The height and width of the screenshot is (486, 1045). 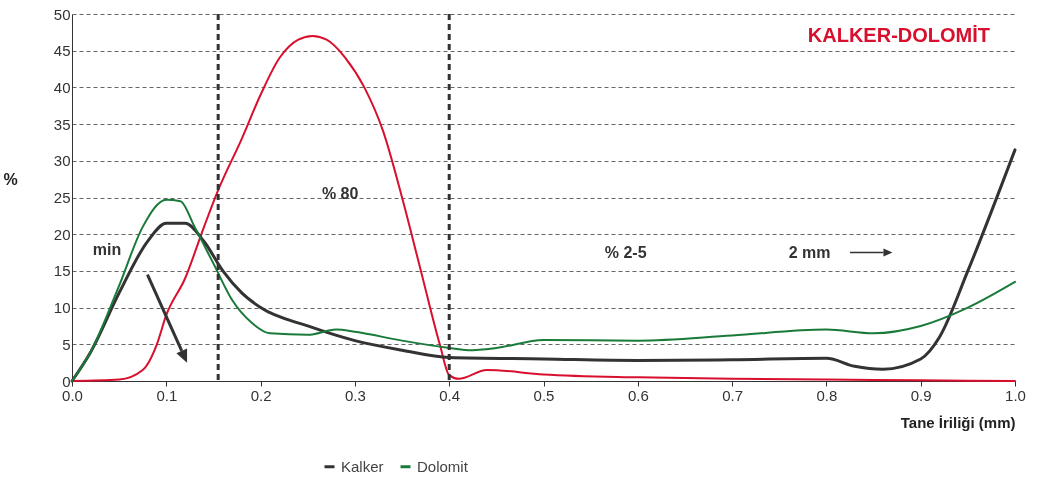 What do you see at coordinates (827, 395) in the screenshot?
I see `x-tick-label: 0.8` at bounding box center [827, 395].